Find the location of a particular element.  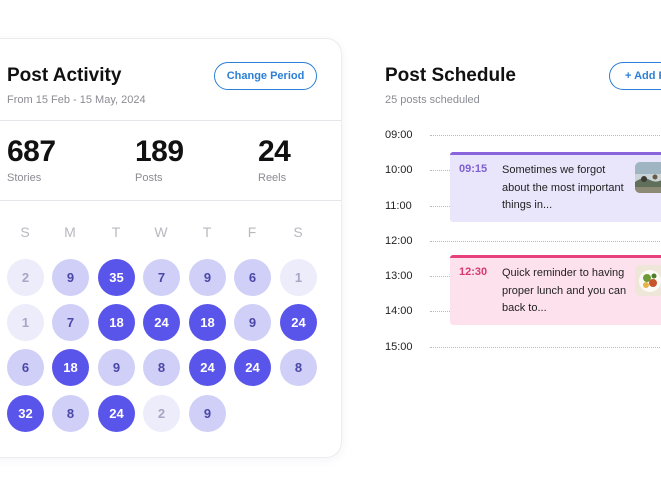

post-activity-period: From 15 Feb - 15 May, 2024 is located at coordinates (76, 100).